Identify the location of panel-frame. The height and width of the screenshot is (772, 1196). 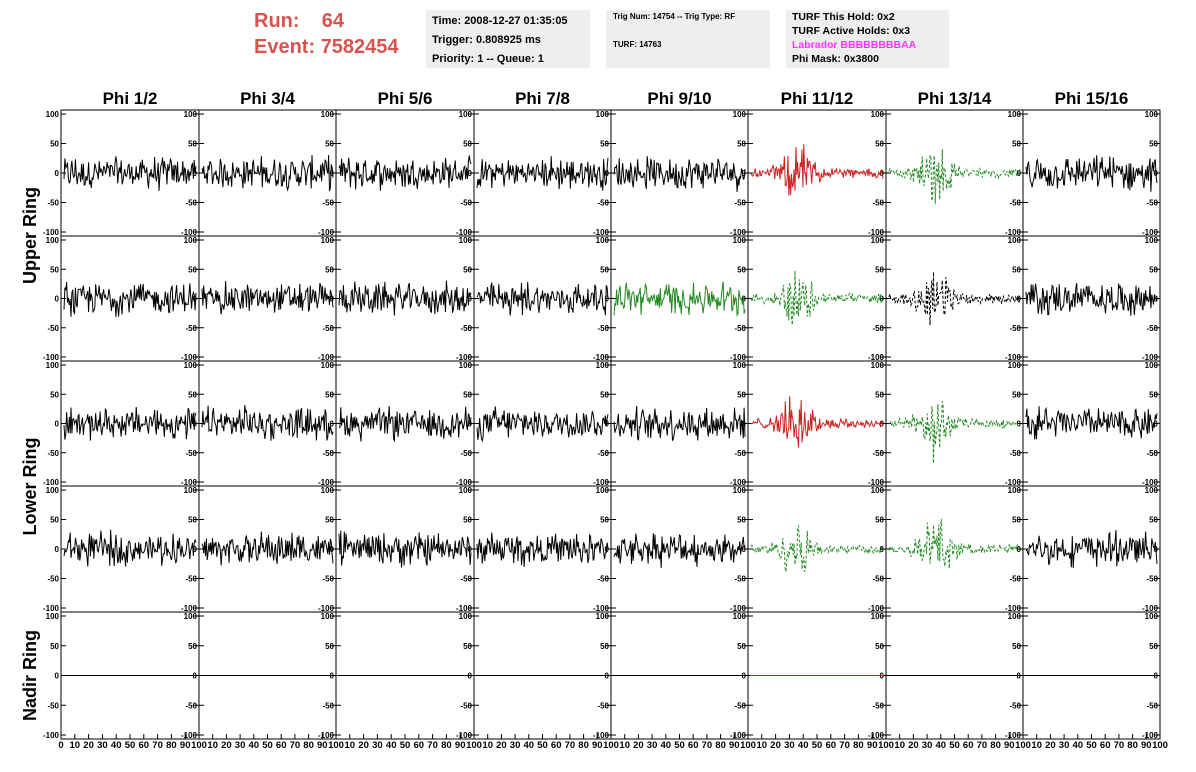
(405, 423).